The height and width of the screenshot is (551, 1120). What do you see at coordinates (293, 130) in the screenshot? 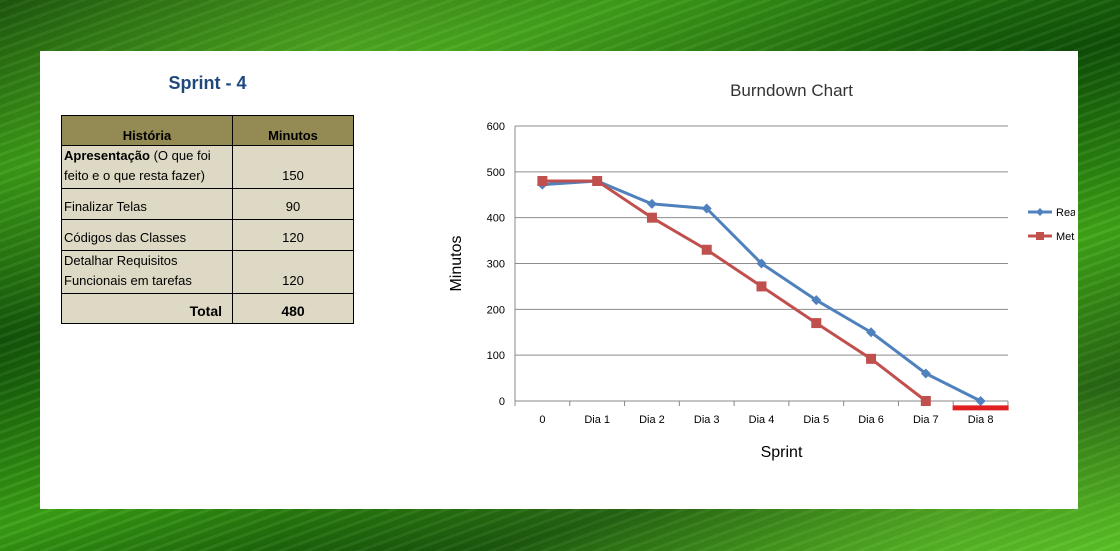
I see `header-minutos: Minutos` at bounding box center [293, 130].